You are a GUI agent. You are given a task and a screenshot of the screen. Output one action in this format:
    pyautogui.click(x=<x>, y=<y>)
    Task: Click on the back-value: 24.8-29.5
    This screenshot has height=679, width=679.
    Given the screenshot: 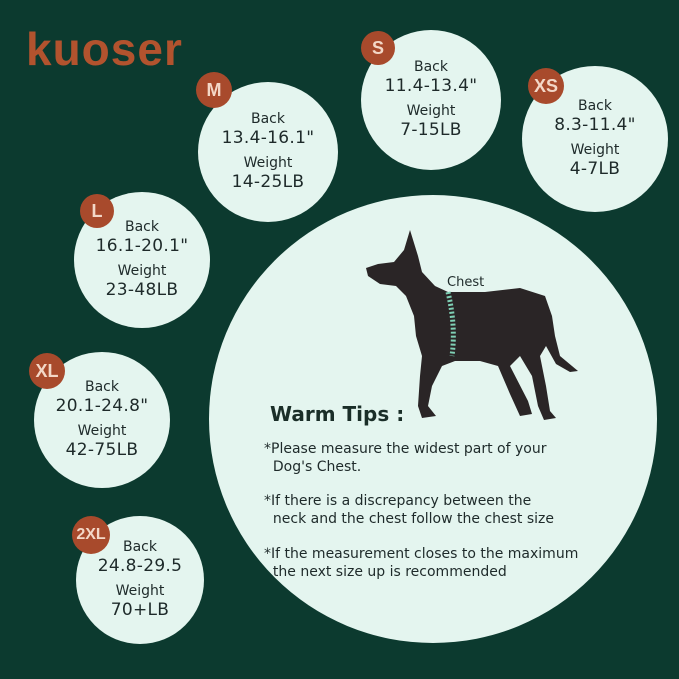 What is the action you would take?
    pyautogui.click(x=140, y=566)
    